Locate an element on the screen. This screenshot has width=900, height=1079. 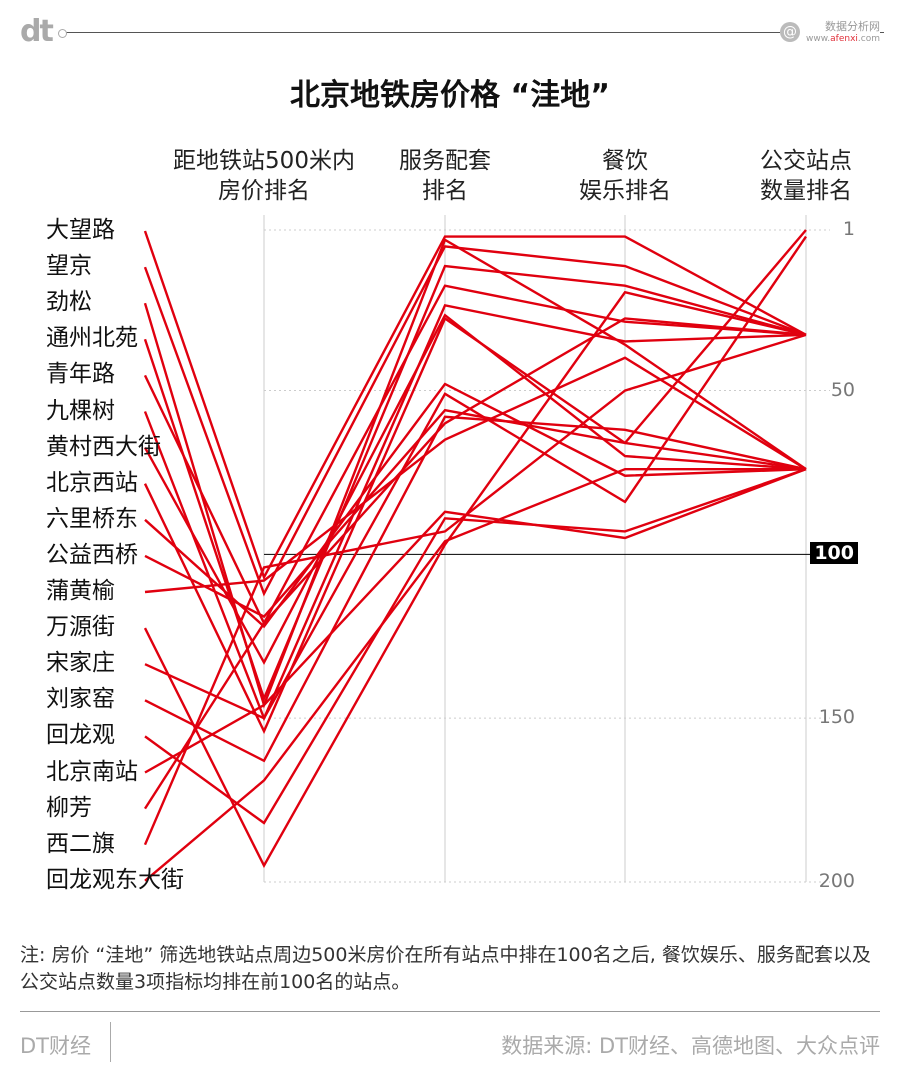
y-tick-label: 200 is located at coordinates (836, 881).